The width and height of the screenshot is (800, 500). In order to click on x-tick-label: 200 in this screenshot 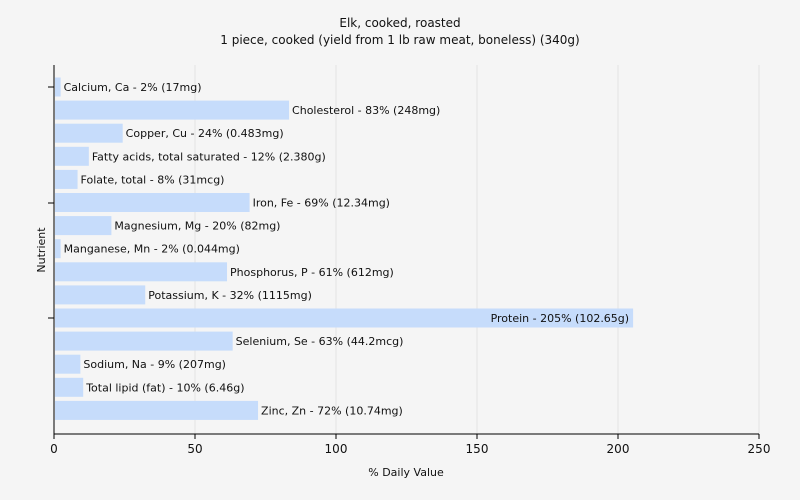, I will do `click(618, 449)`.